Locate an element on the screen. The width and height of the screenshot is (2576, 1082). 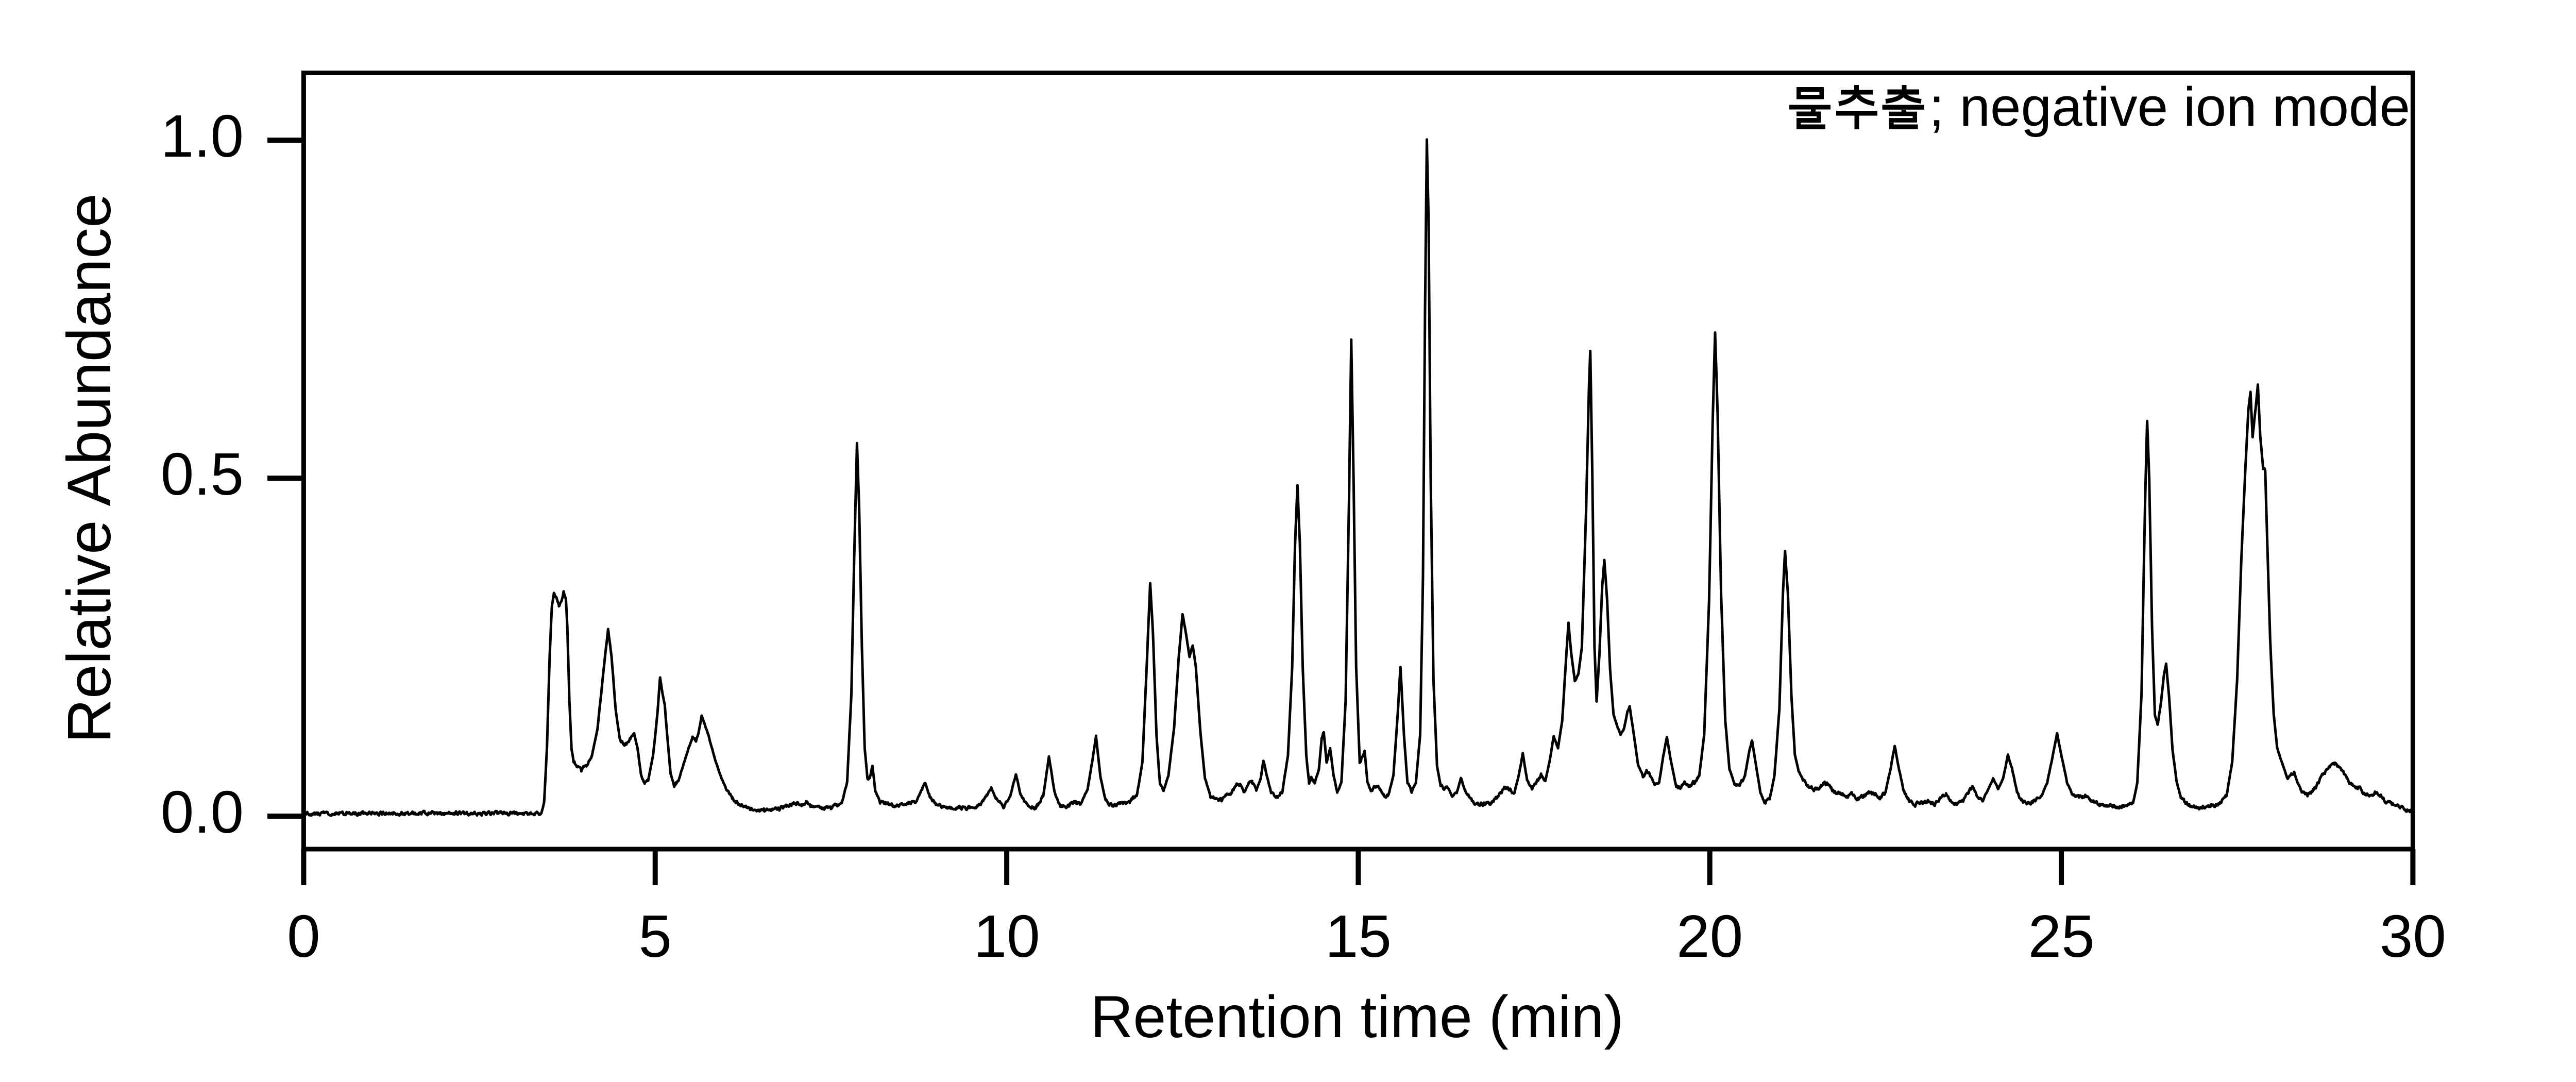
svg-text: Retention time (min) is located at coordinates (1356, 1017).